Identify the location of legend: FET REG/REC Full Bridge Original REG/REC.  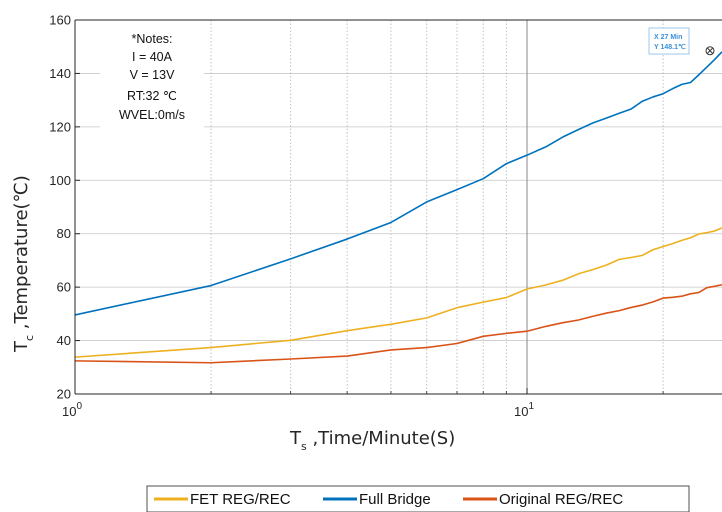
(418, 498).